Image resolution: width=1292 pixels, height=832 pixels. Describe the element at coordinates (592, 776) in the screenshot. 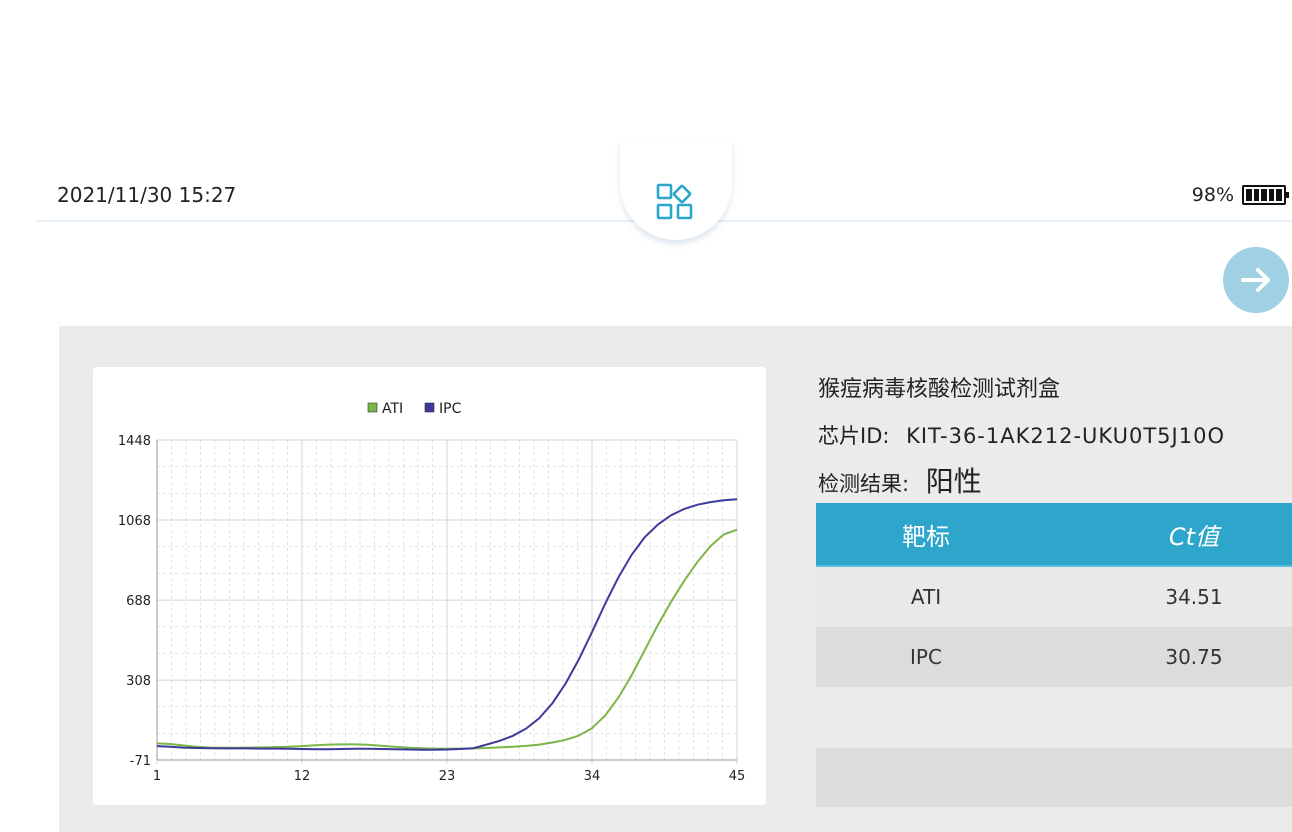

I see `x-tick-label: 34` at that location.